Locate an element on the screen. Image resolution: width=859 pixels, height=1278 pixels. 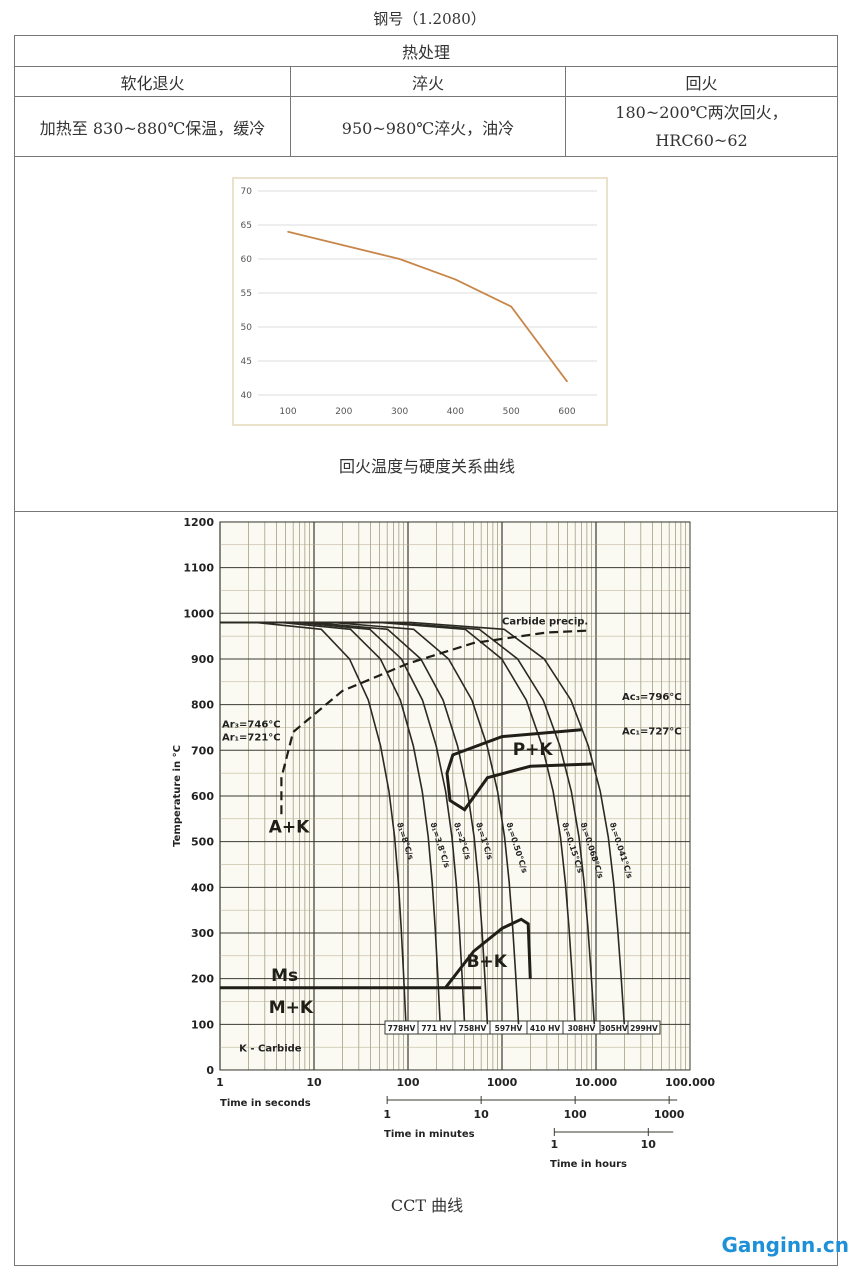
bk-region is located at coordinates (488, 953).